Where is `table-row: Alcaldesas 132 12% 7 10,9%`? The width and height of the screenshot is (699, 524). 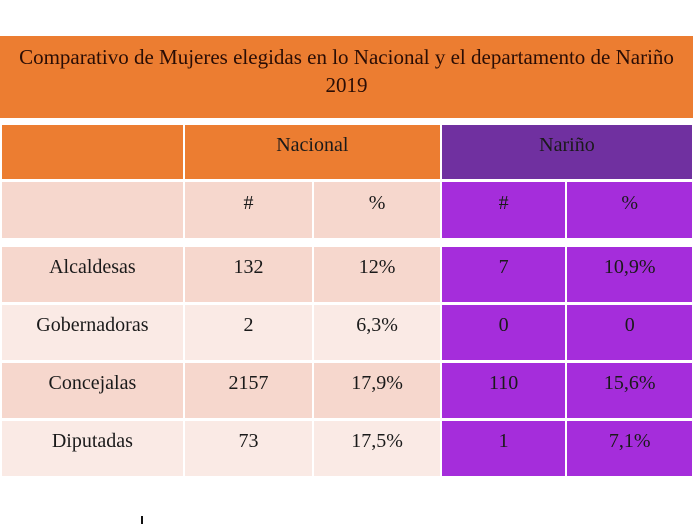
table-row: Alcaldesas 132 12% 7 10,9% is located at coordinates (347, 274).